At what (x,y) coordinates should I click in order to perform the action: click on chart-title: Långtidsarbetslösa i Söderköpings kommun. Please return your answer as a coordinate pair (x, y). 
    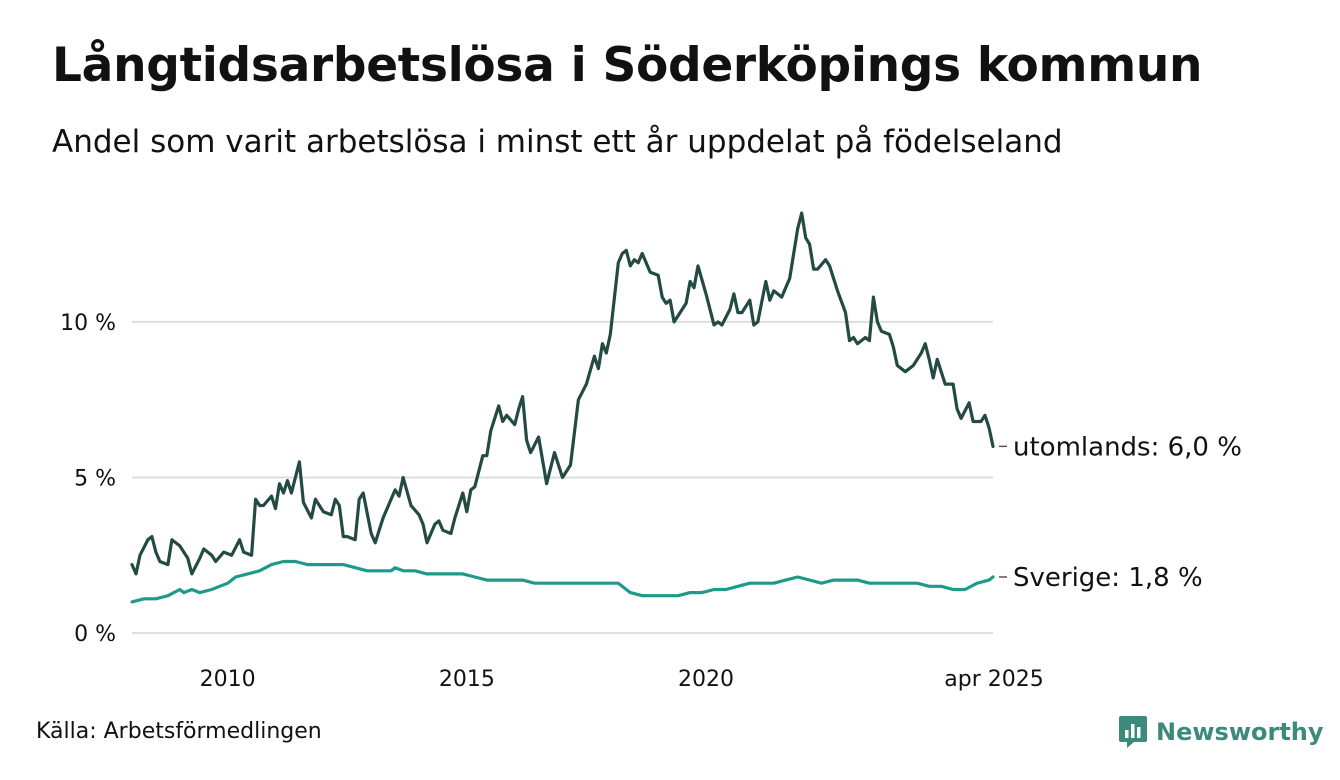
    Looking at the image, I should click on (627, 65).